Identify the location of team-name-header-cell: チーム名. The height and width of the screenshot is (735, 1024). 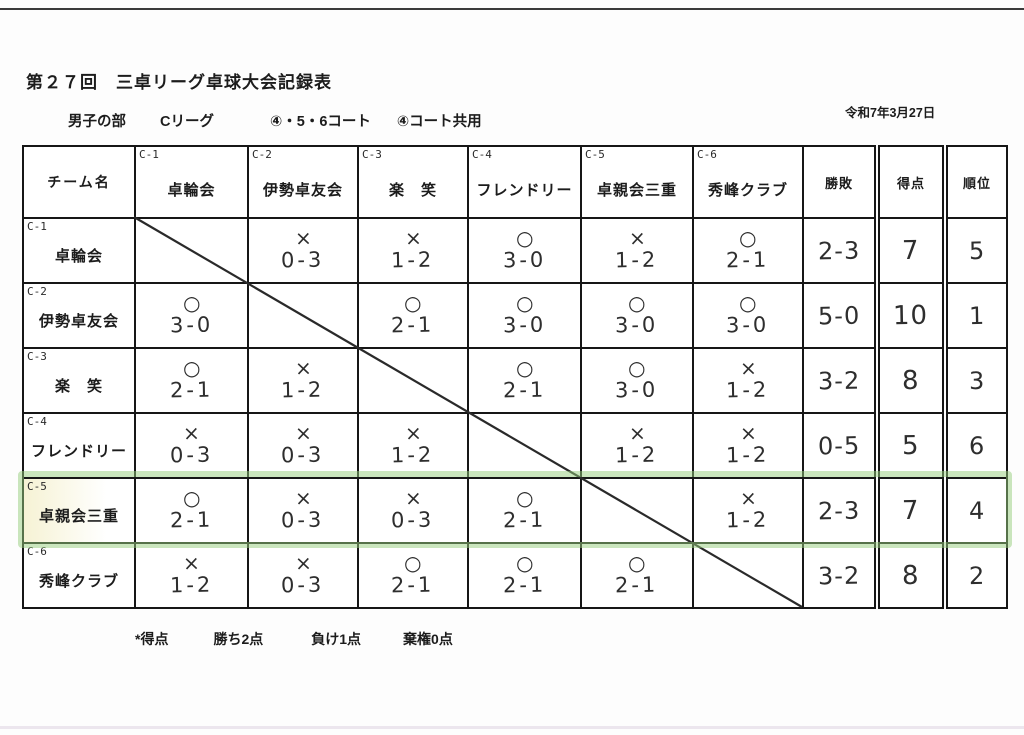
(79, 182).